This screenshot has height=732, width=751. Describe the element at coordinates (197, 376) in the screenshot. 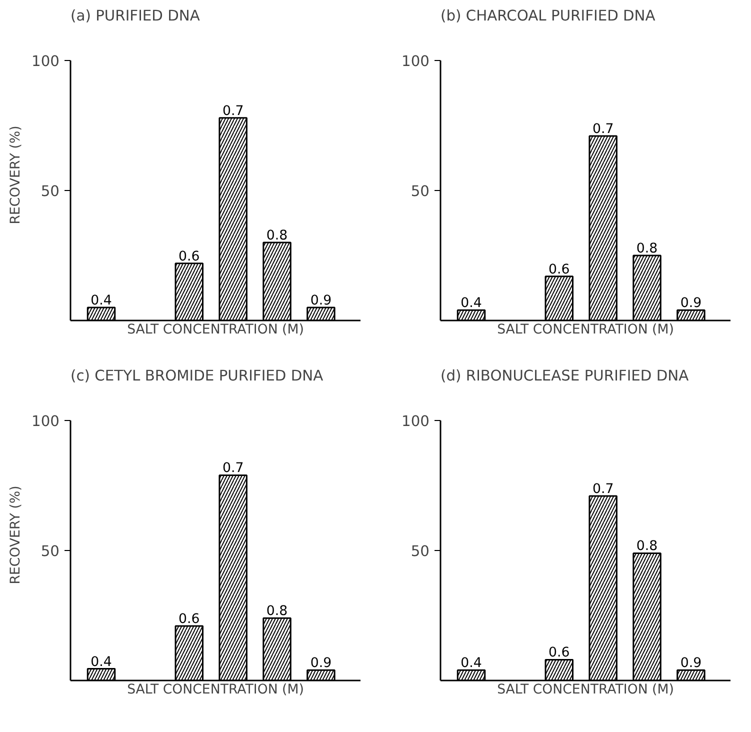

I see `chart-title: (c) CETYL BROMIDE PURIFIED DNA` at that location.